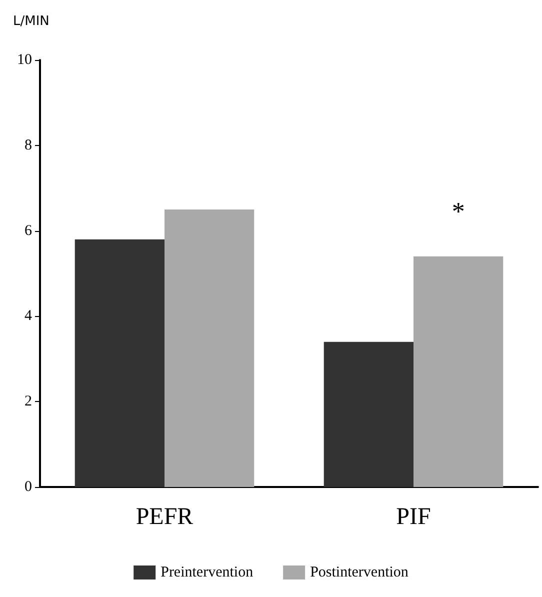 The width and height of the screenshot is (542, 597). What do you see at coordinates (165, 517) in the screenshot?
I see `x-tick-label: PEFR` at bounding box center [165, 517].